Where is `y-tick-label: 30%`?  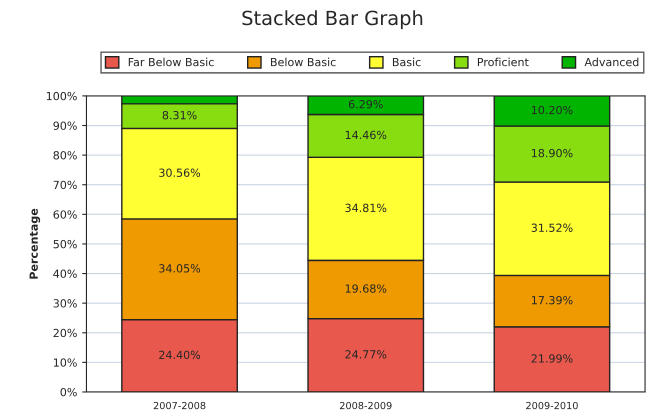 y-tick-label: 30% is located at coordinates (65, 303).